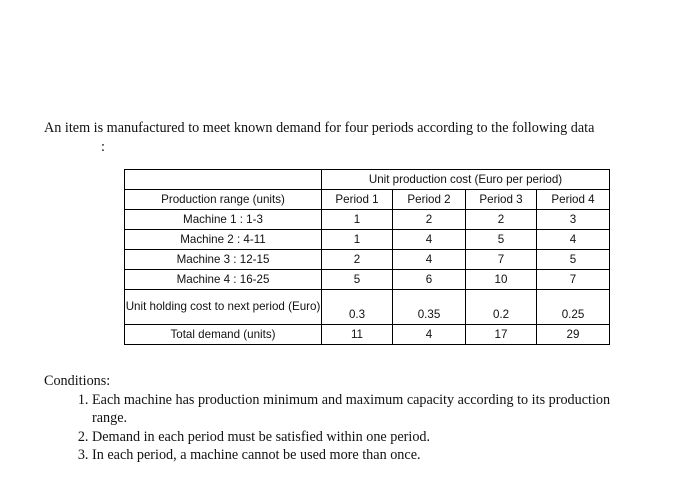  I want to click on holding-cost-cell: 0.35, so click(429, 307).